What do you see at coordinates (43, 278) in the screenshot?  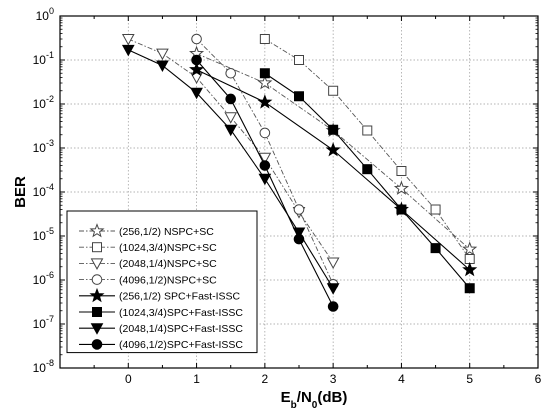 I see `y-tick-label: 10⁻⁶` at bounding box center [43, 278].